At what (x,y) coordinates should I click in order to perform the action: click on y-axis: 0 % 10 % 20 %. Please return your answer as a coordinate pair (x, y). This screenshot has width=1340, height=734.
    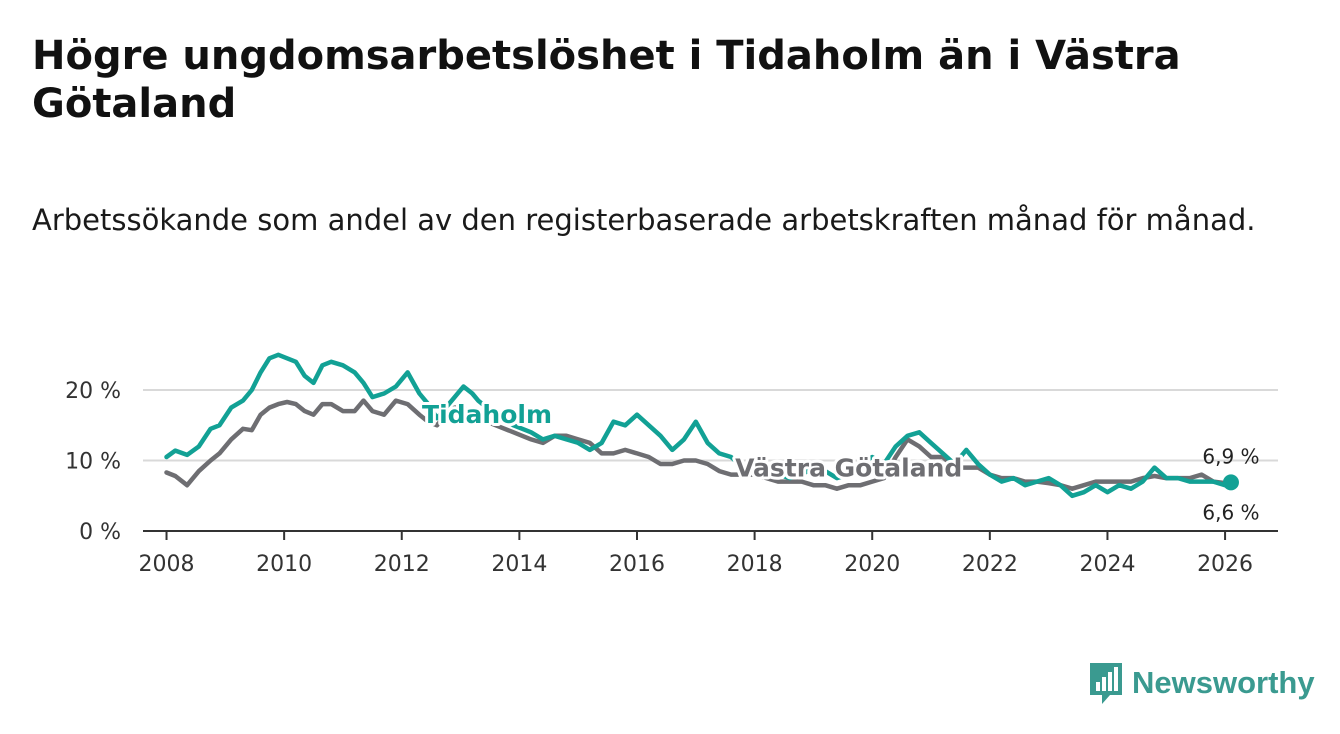
    Looking at the image, I should click on (93, 462).